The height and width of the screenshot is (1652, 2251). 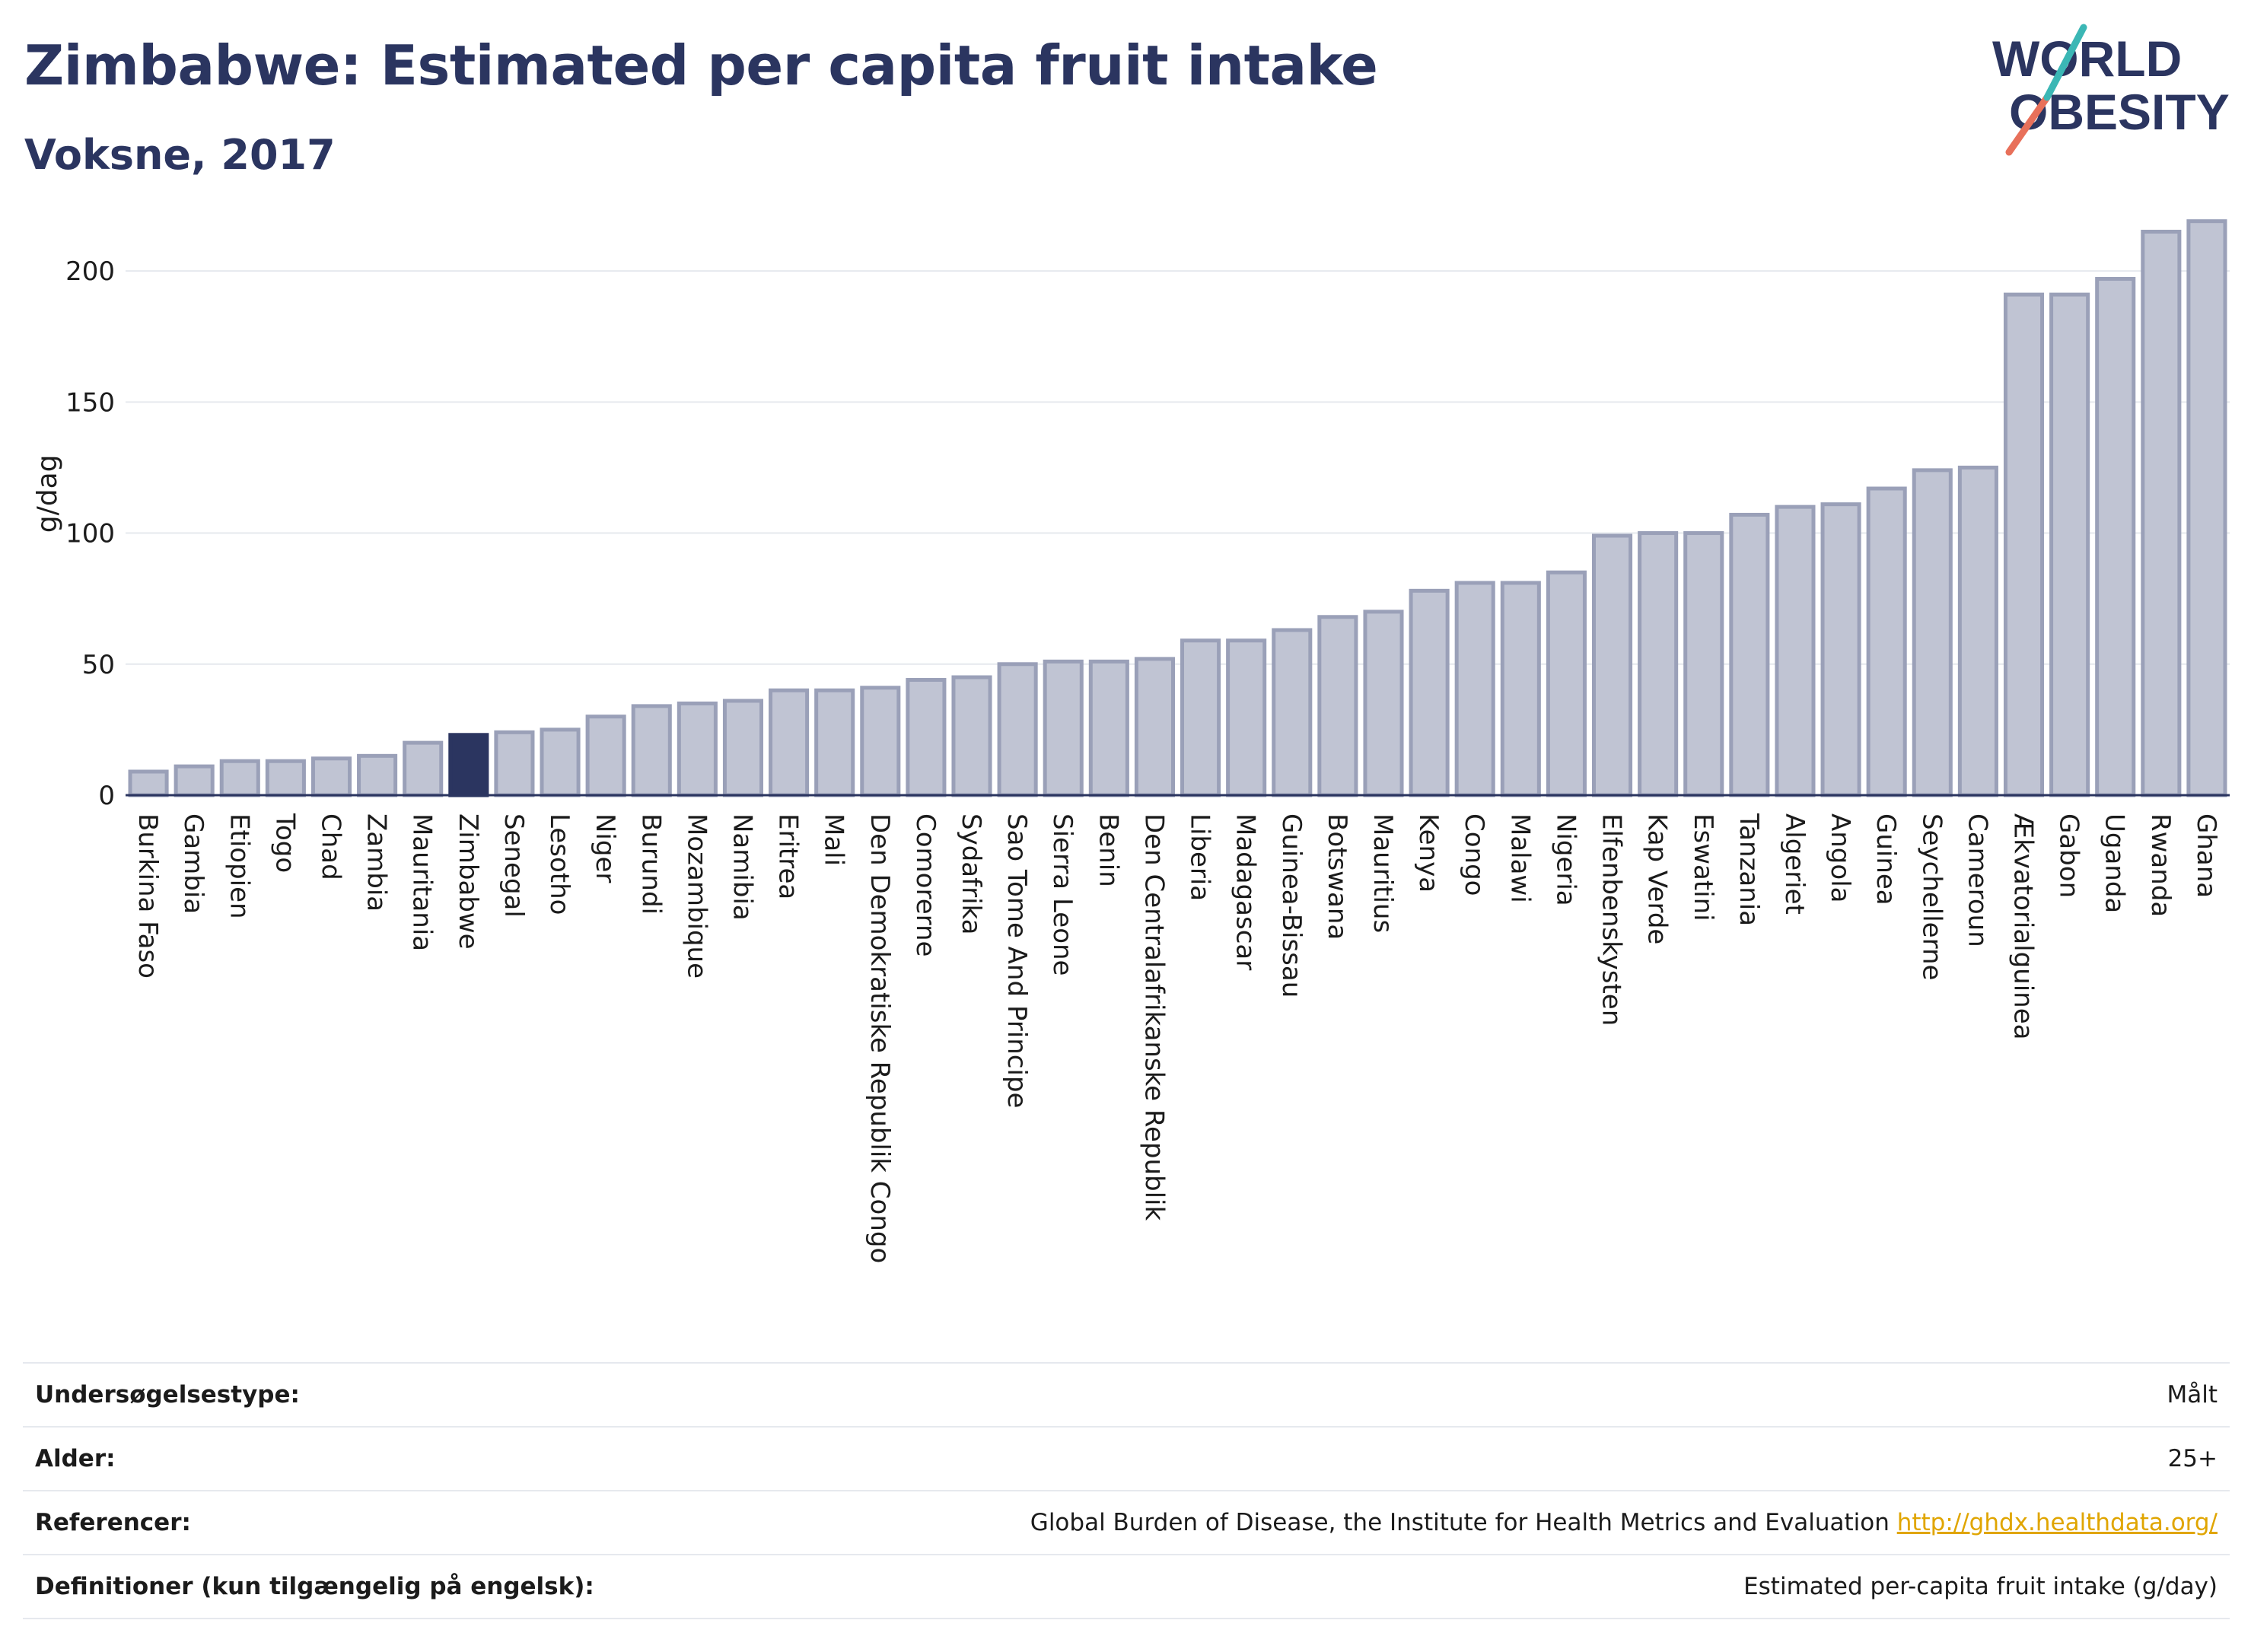 I want to click on x-tick-label: Burundi, so click(x=650, y=864).